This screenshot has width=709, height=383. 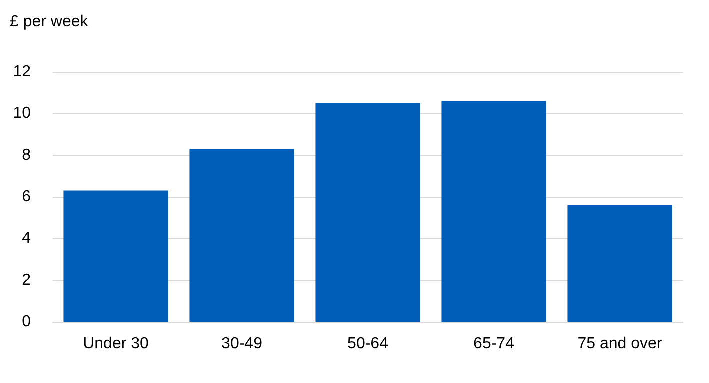 What do you see at coordinates (116, 344) in the screenshot?
I see `x-tick-label: Under 30` at bounding box center [116, 344].